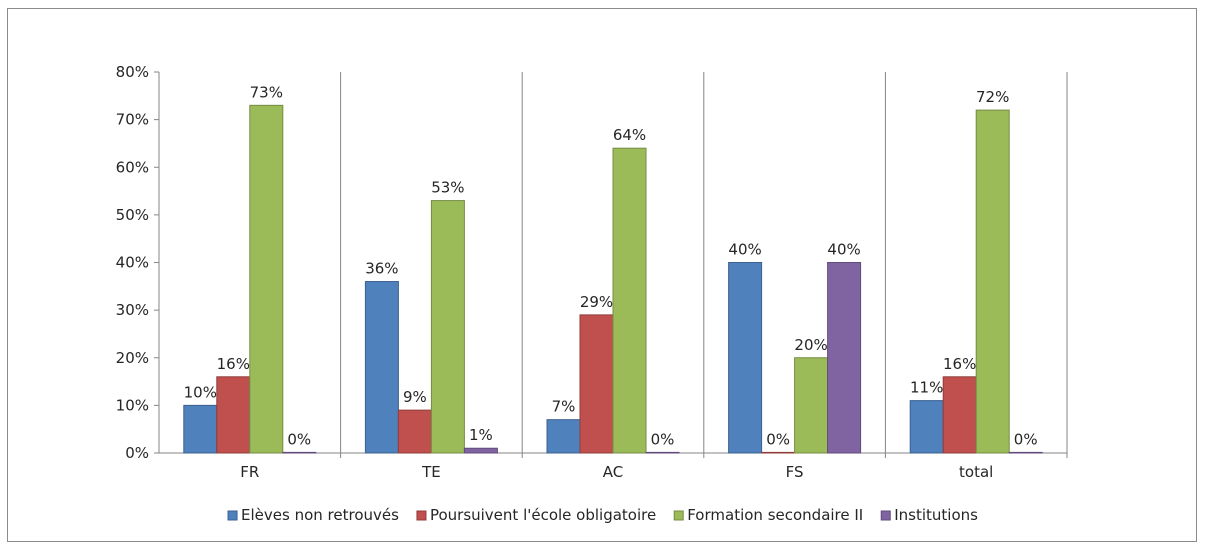  What do you see at coordinates (266, 92) in the screenshot?
I see `data-label: 73%` at bounding box center [266, 92].